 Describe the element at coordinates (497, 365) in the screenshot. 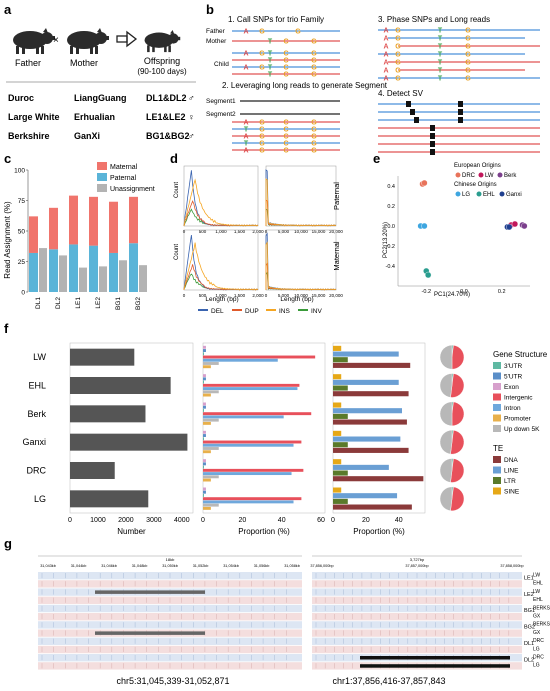

I see `gene-legend-swatch` at that location.